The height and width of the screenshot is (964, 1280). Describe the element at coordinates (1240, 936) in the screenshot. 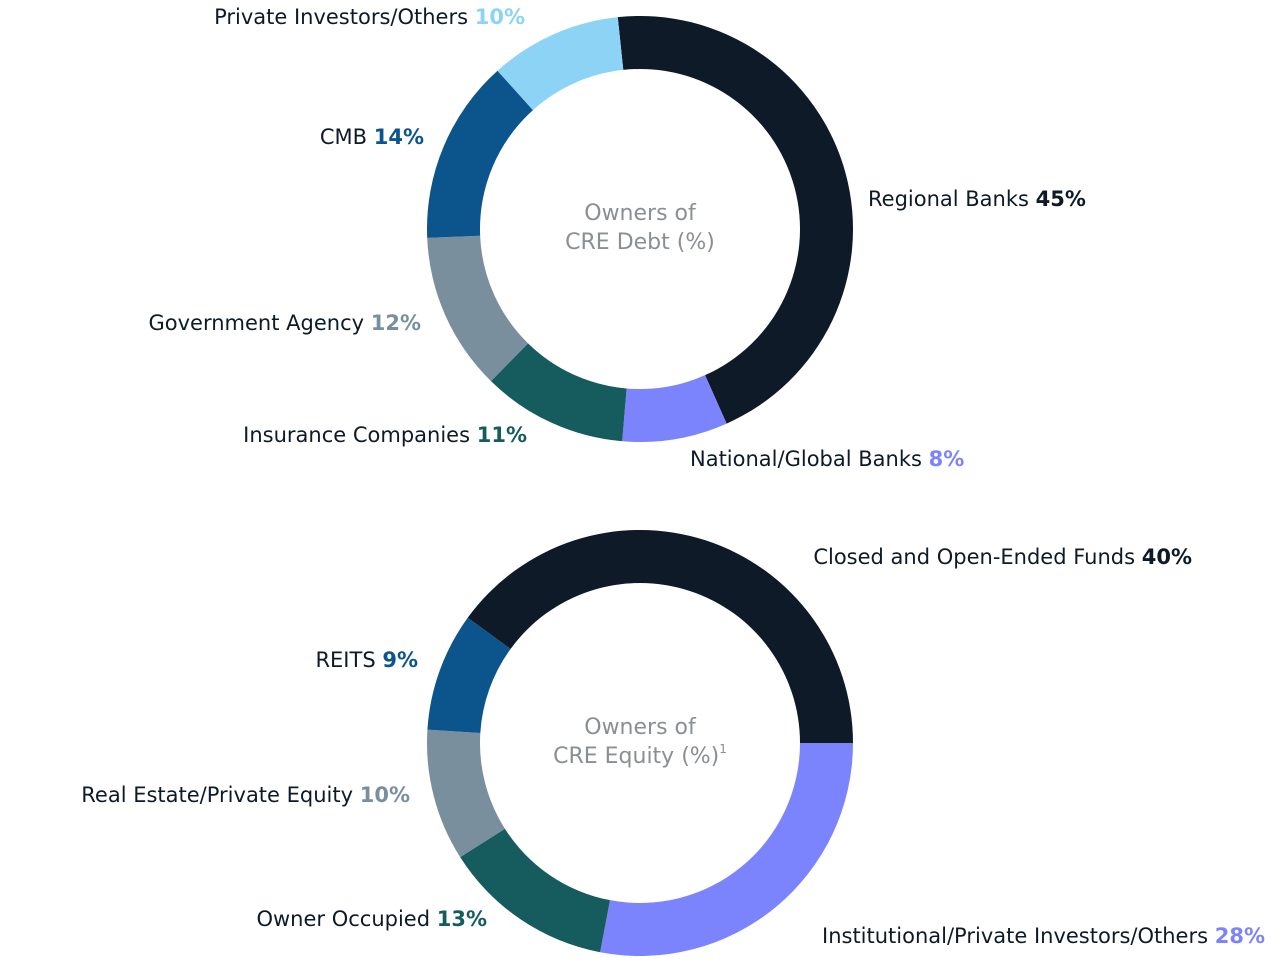

I see `value-label: 28%` at that location.